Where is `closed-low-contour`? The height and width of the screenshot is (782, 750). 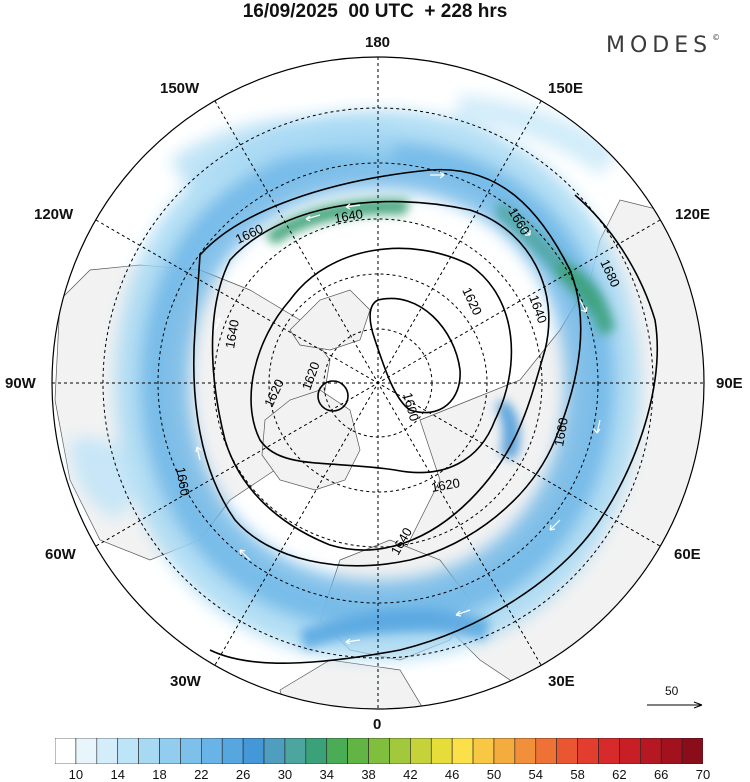
closed-low-contour is located at coordinates (333, 396).